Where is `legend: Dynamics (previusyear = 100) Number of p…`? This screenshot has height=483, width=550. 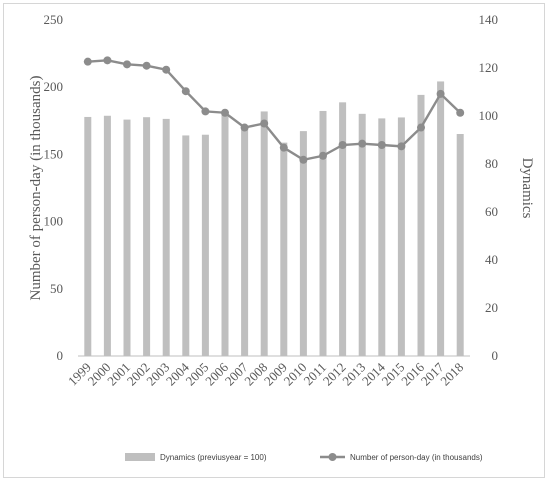 legend: Dynamics (previusyear = 100) Number of p… is located at coordinates (304, 457).